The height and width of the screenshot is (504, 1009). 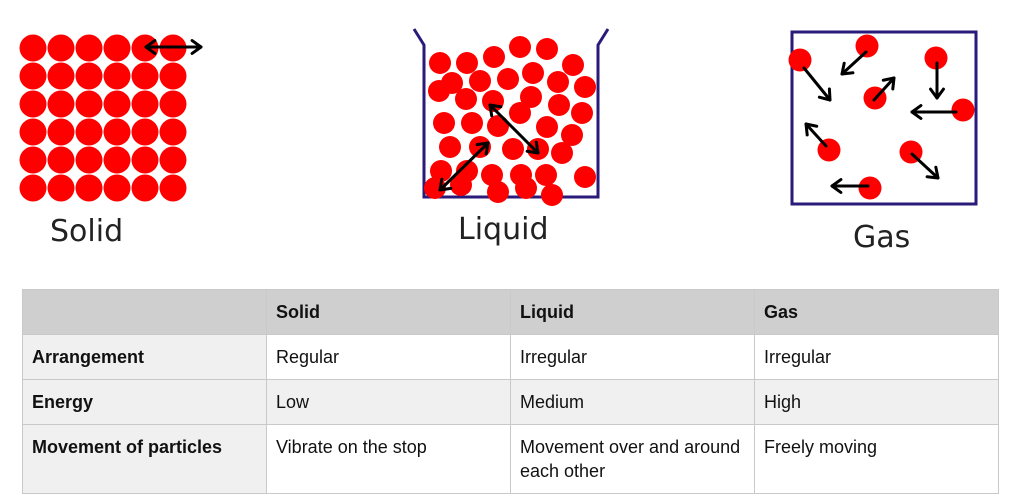 I want to click on solid-particles, so click(x=111, y=118).